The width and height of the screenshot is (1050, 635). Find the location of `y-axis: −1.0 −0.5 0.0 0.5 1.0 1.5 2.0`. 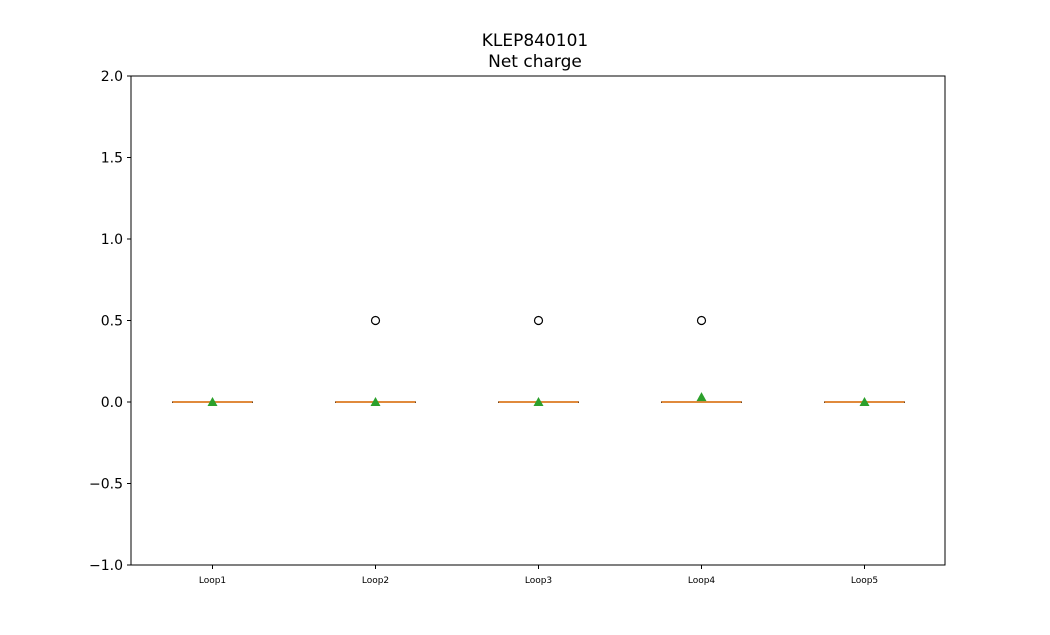

y-axis: −1.0 −0.5 0.0 0.5 1.0 1.5 2.0 is located at coordinates (110, 321).